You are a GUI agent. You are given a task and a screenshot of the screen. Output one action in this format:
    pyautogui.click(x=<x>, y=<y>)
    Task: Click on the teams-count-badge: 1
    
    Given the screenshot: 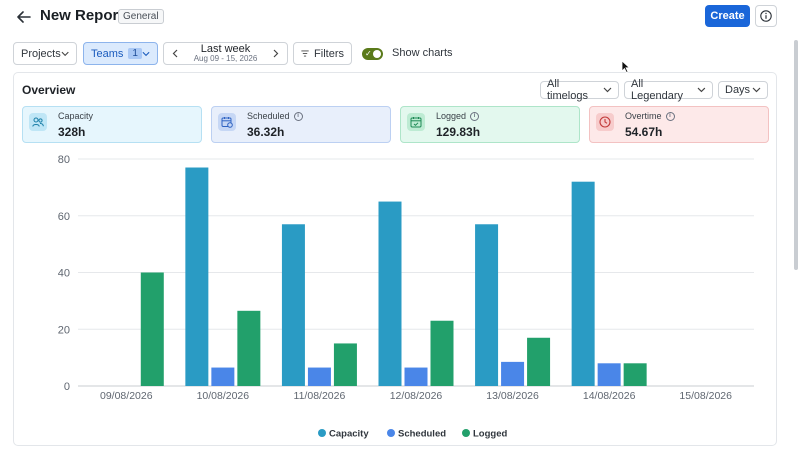 What is the action you would take?
    pyautogui.click(x=135, y=53)
    